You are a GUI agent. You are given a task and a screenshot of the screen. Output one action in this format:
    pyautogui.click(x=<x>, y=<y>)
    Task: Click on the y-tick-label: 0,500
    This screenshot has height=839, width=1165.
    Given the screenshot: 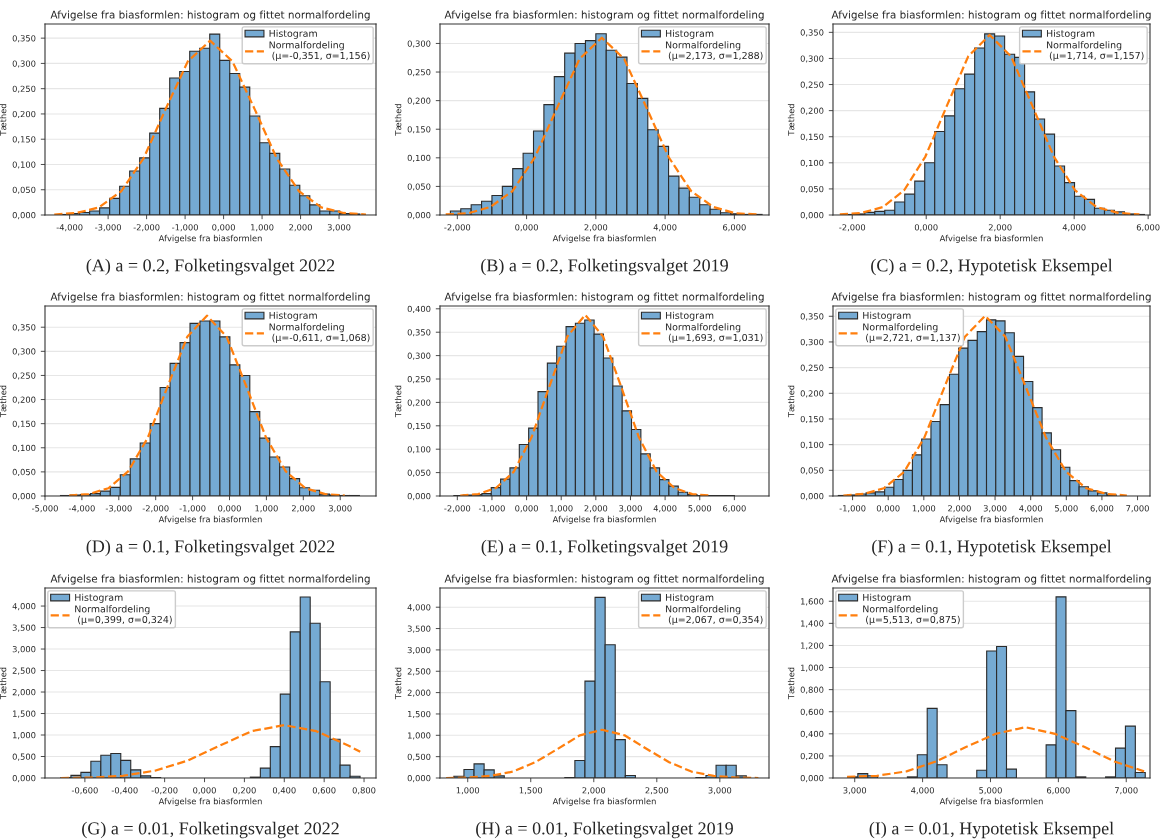 What is the action you would take?
    pyautogui.click(x=24, y=757)
    